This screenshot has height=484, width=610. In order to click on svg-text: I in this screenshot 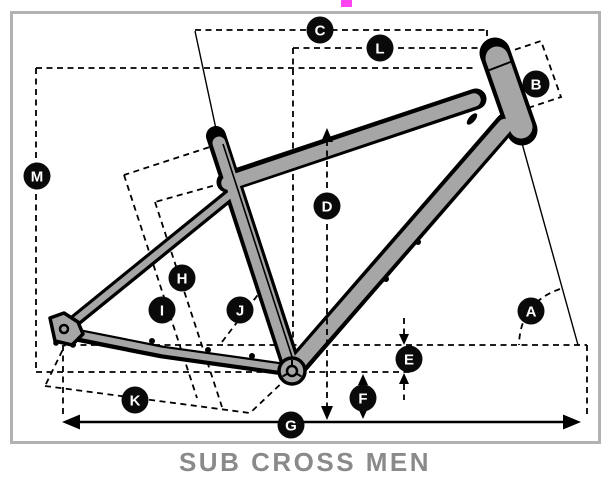, I will do `click(162, 310)`.